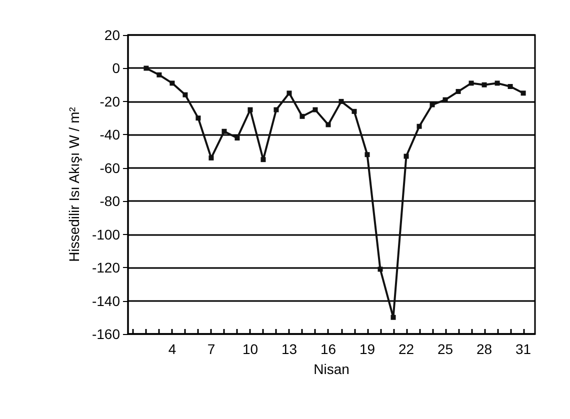  Describe the element at coordinates (110, 134) in the screenshot. I see `y-tick-label: -40` at that location.